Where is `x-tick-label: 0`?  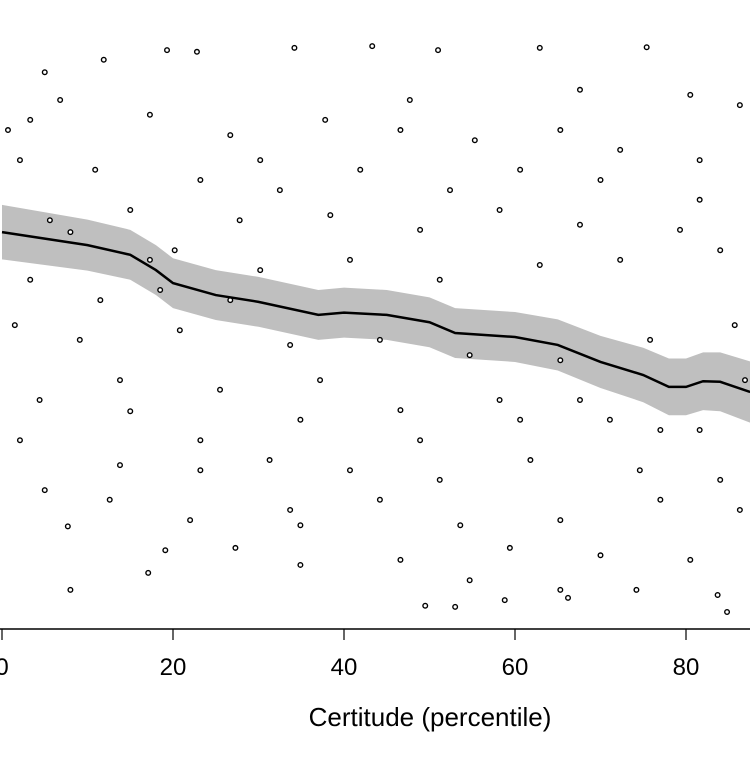
x-tick-label: 0 is located at coordinates (4, 667).